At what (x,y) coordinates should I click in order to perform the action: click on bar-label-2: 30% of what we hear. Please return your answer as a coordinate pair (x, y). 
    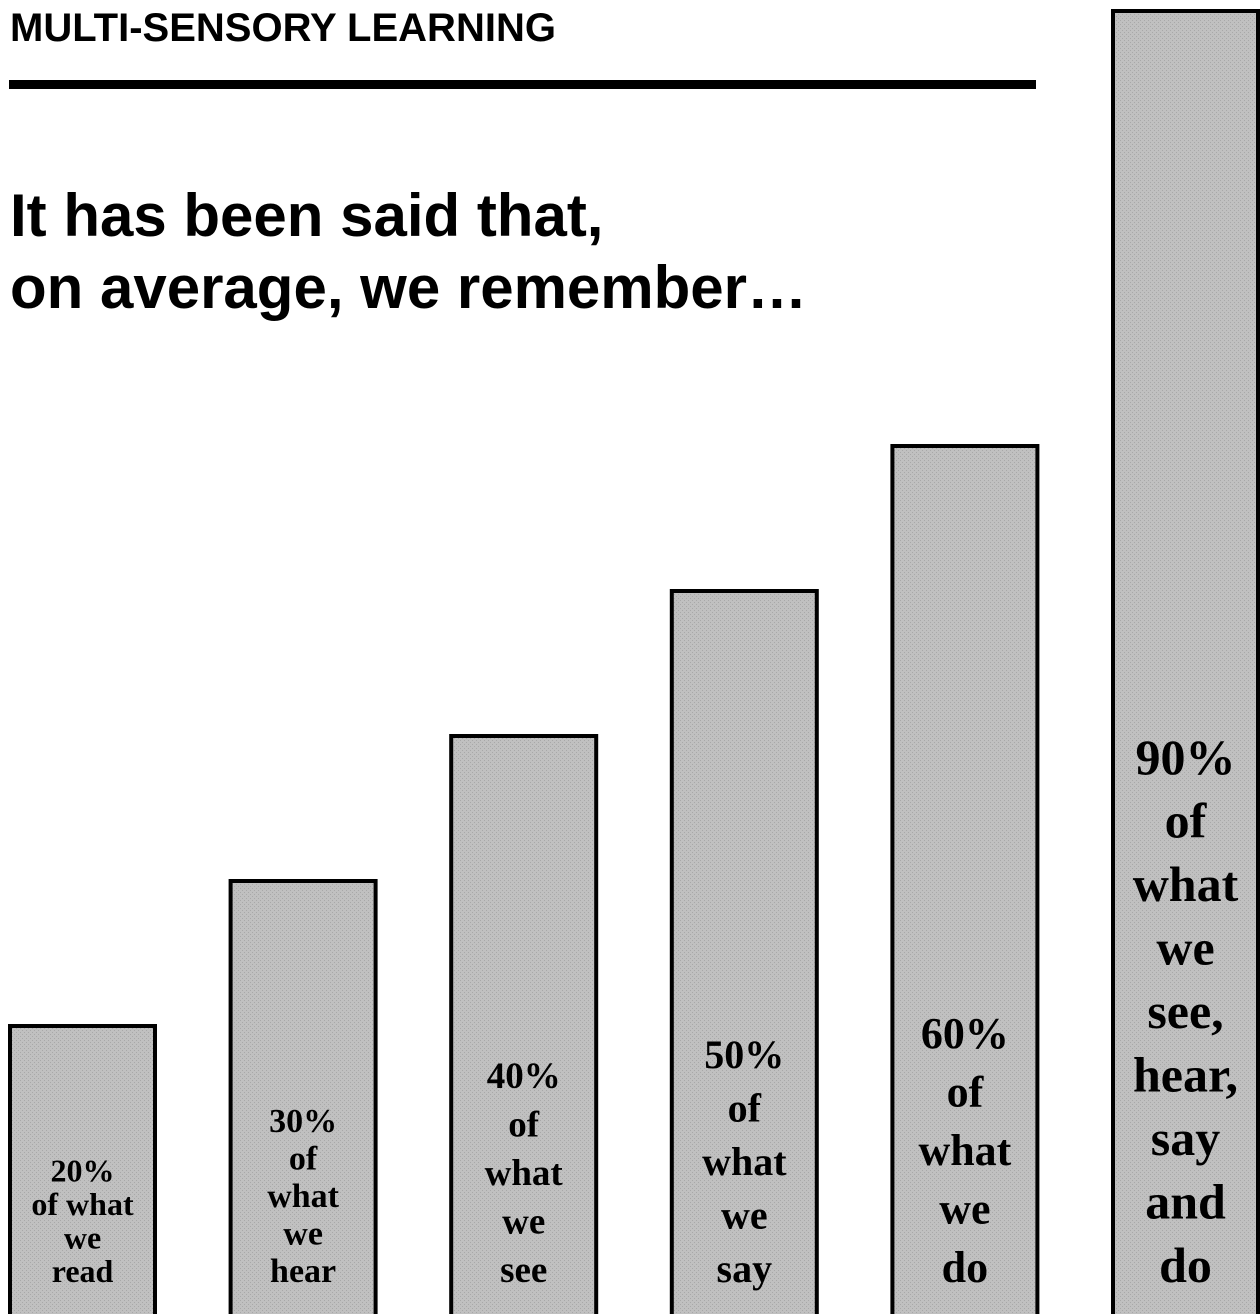
    Looking at the image, I should click on (303, 1196).